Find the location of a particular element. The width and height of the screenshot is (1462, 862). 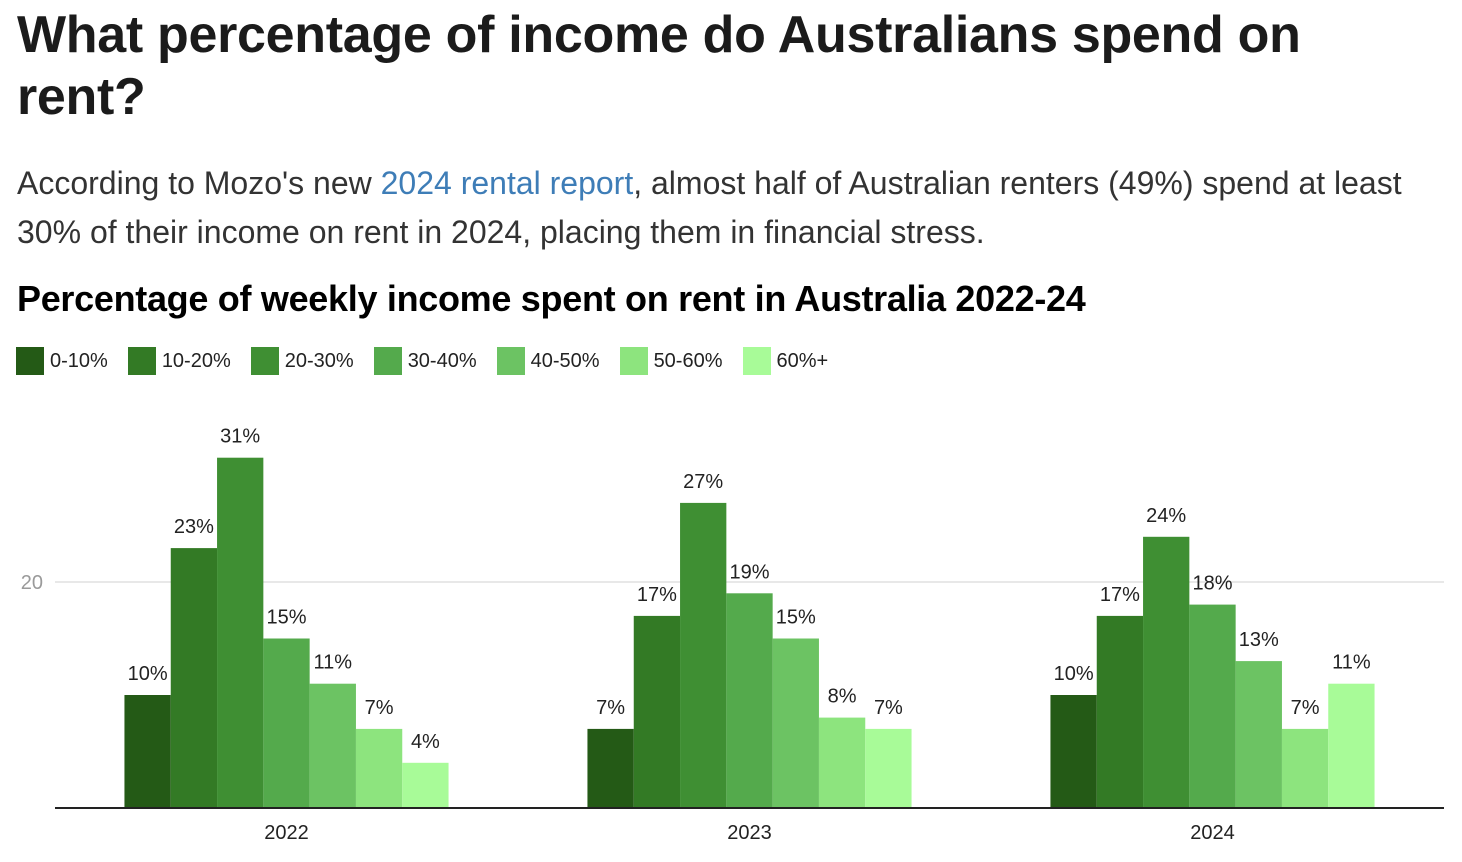

bar-2024-20-30% is located at coordinates (1166, 672).